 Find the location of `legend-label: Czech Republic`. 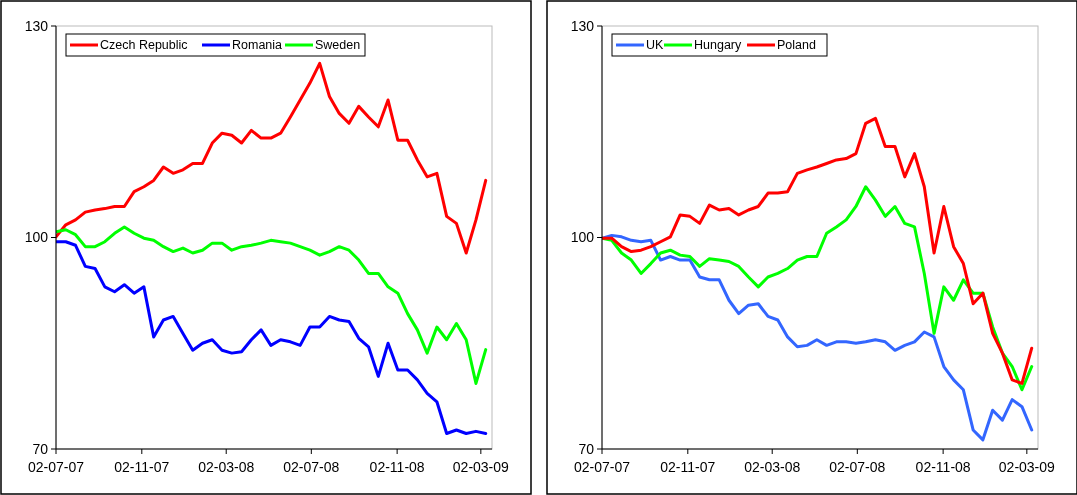

legend-label: Czech Republic is located at coordinates (144, 45).